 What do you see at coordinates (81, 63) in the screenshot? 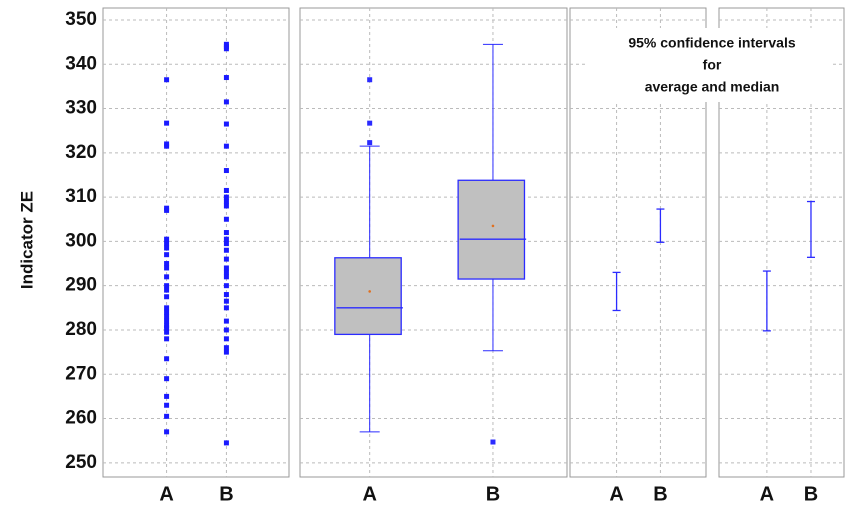
I see `y-tick-label: 340` at bounding box center [81, 63].